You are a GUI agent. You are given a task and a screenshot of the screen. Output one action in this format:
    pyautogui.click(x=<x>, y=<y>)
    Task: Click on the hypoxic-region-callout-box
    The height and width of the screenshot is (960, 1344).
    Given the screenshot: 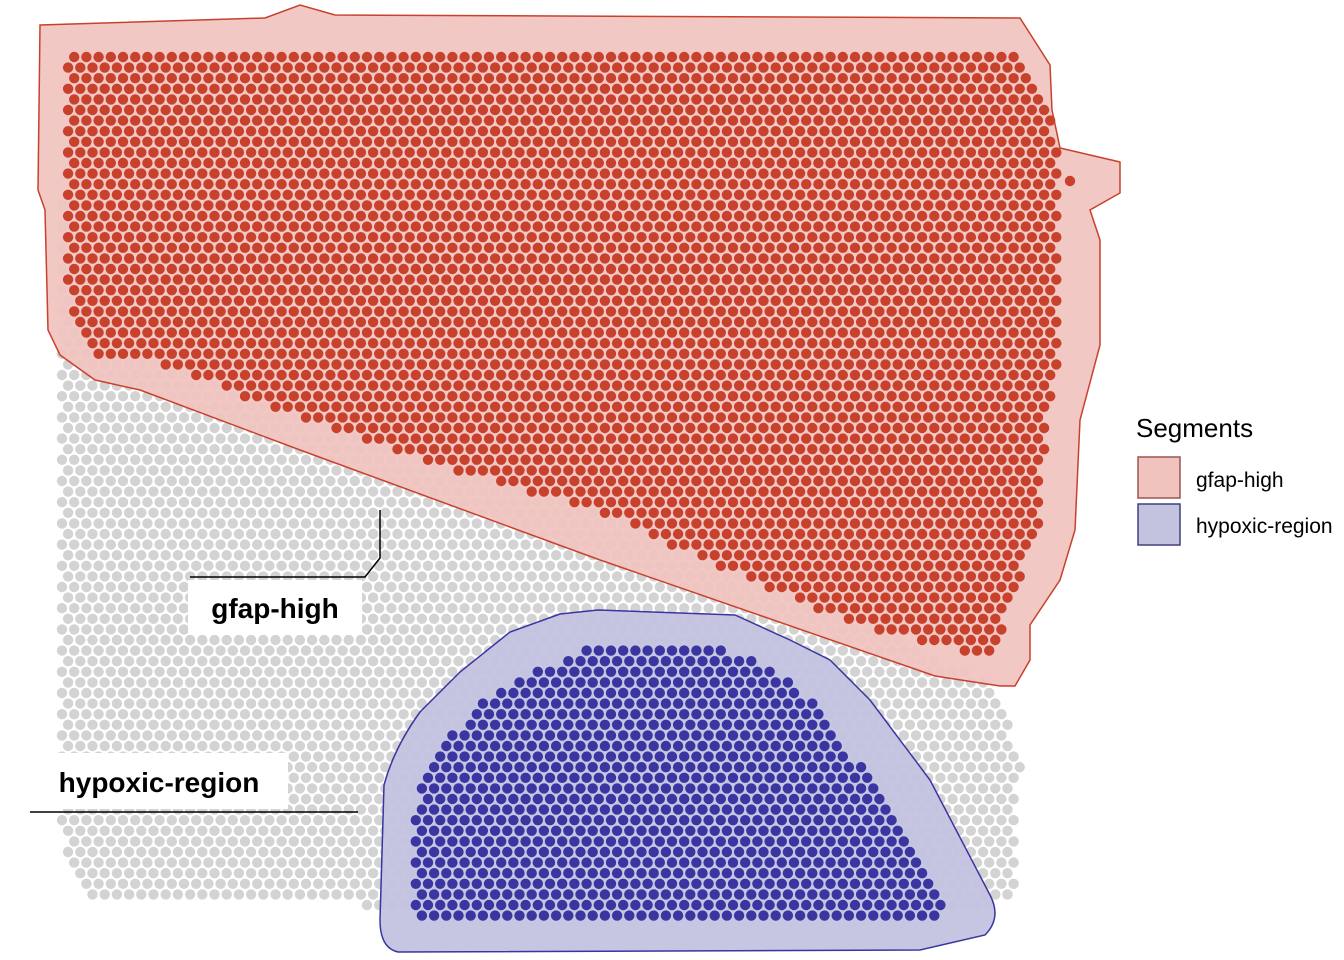 What is the action you would take?
    pyautogui.click(x=159, y=781)
    